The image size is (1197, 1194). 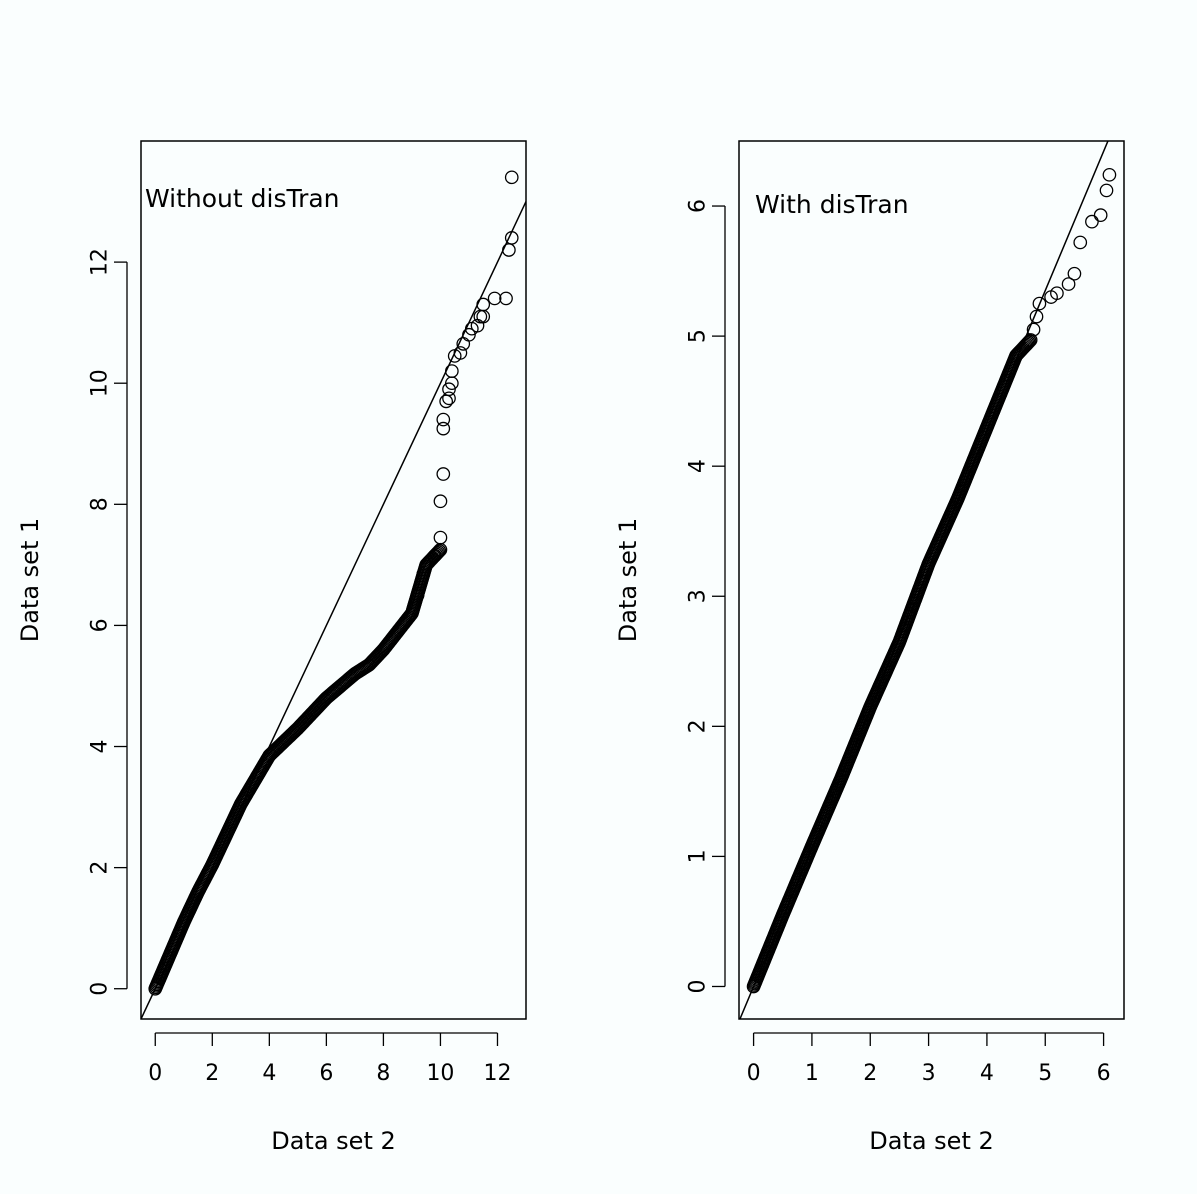 What do you see at coordinates (698, 856) in the screenshot?
I see `y-tick-label: 1` at bounding box center [698, 856].